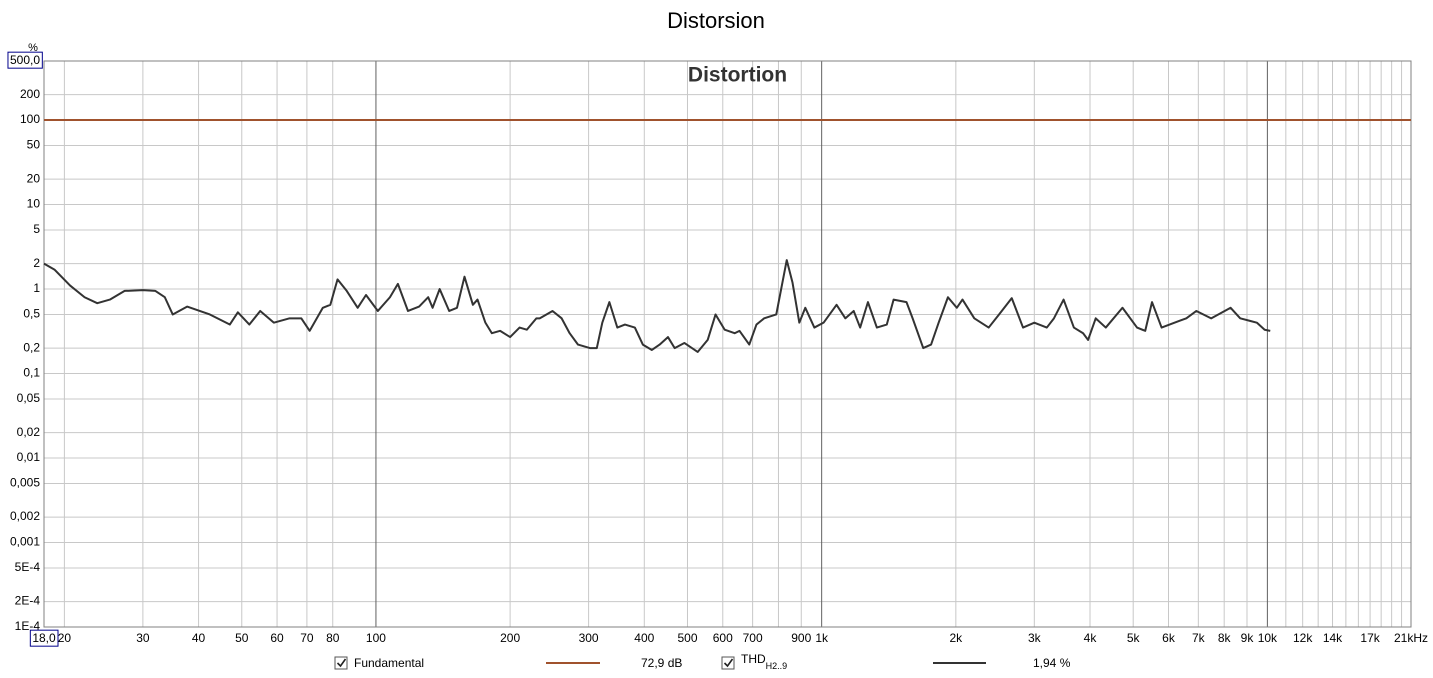 The image size is (1433, 678). What do you see at coordinates (1199, 638) in the screenshot?
I see `x-tick-label: 7k` at bounding box center [1199, 638].